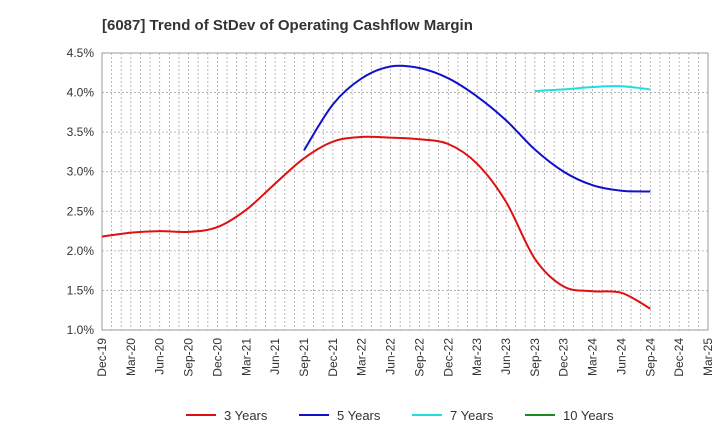 The width and height of the screenshot is (720, 440). Describe the element at coordinates (419, 357) in the screenshot. I see `x-tick-label: Sep-22` at that location.